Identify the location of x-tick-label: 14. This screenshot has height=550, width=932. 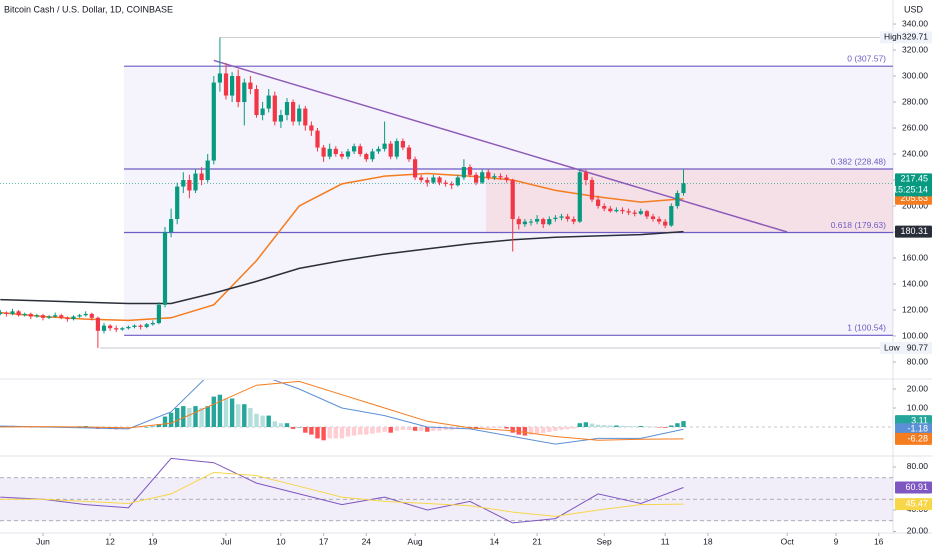
(495, 541).